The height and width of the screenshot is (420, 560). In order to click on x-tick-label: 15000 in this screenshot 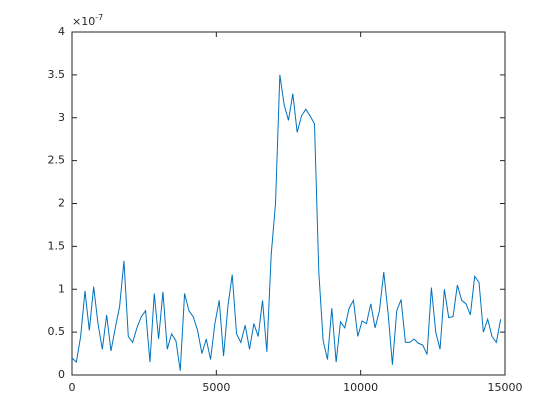, I will do `click(505, 387)`.